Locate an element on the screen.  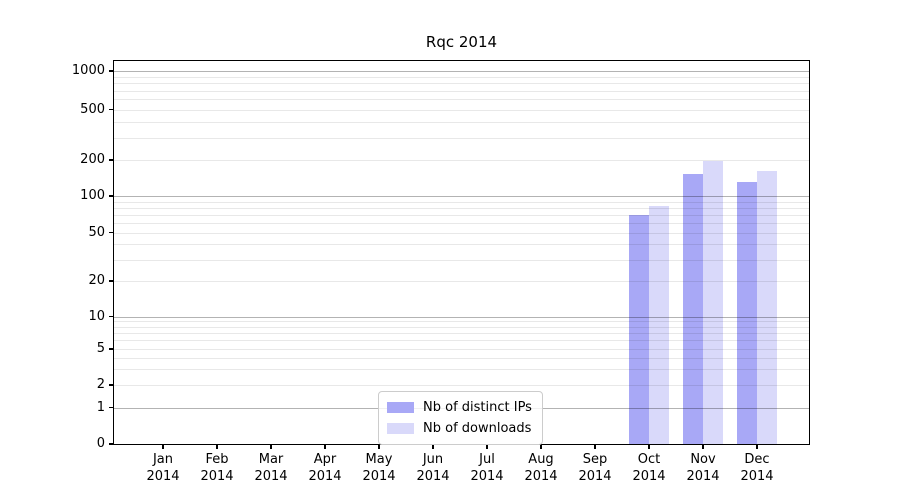
y-tick-label-50: 50 is located at coordinates (96, 232).